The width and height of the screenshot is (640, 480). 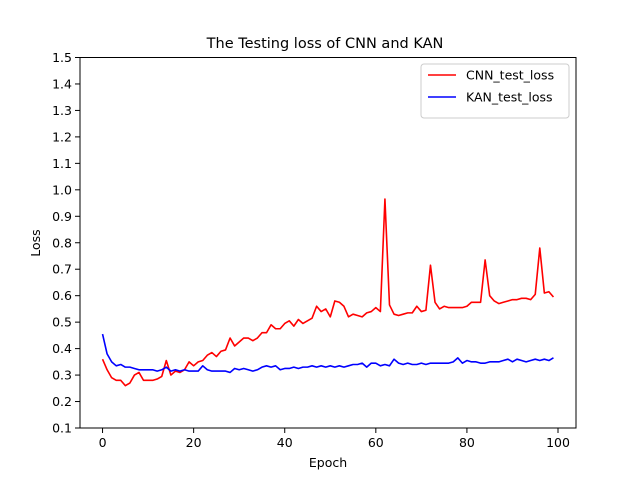 I want to click on y-tick-label: 1.2, so click(x=62, y=136).